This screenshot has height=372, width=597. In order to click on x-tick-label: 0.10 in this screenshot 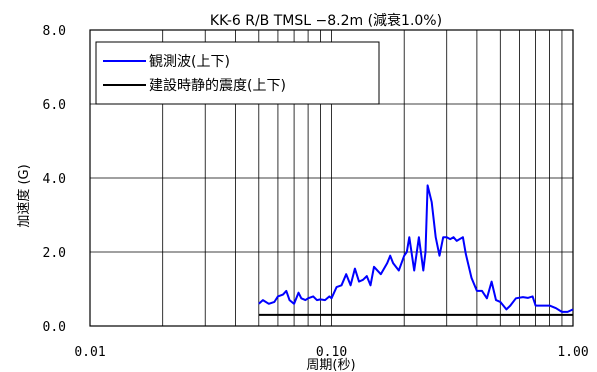, I will do `click(331, 352)`.